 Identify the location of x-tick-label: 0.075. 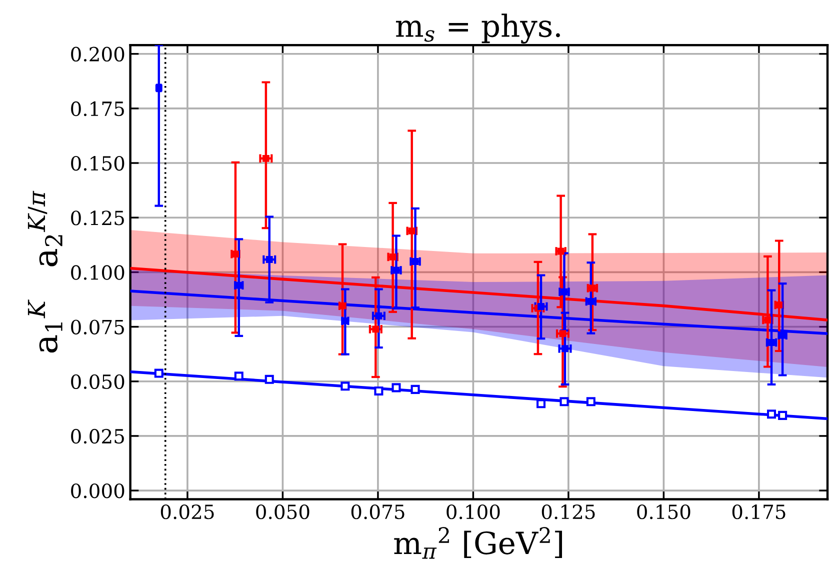
(377, 512).